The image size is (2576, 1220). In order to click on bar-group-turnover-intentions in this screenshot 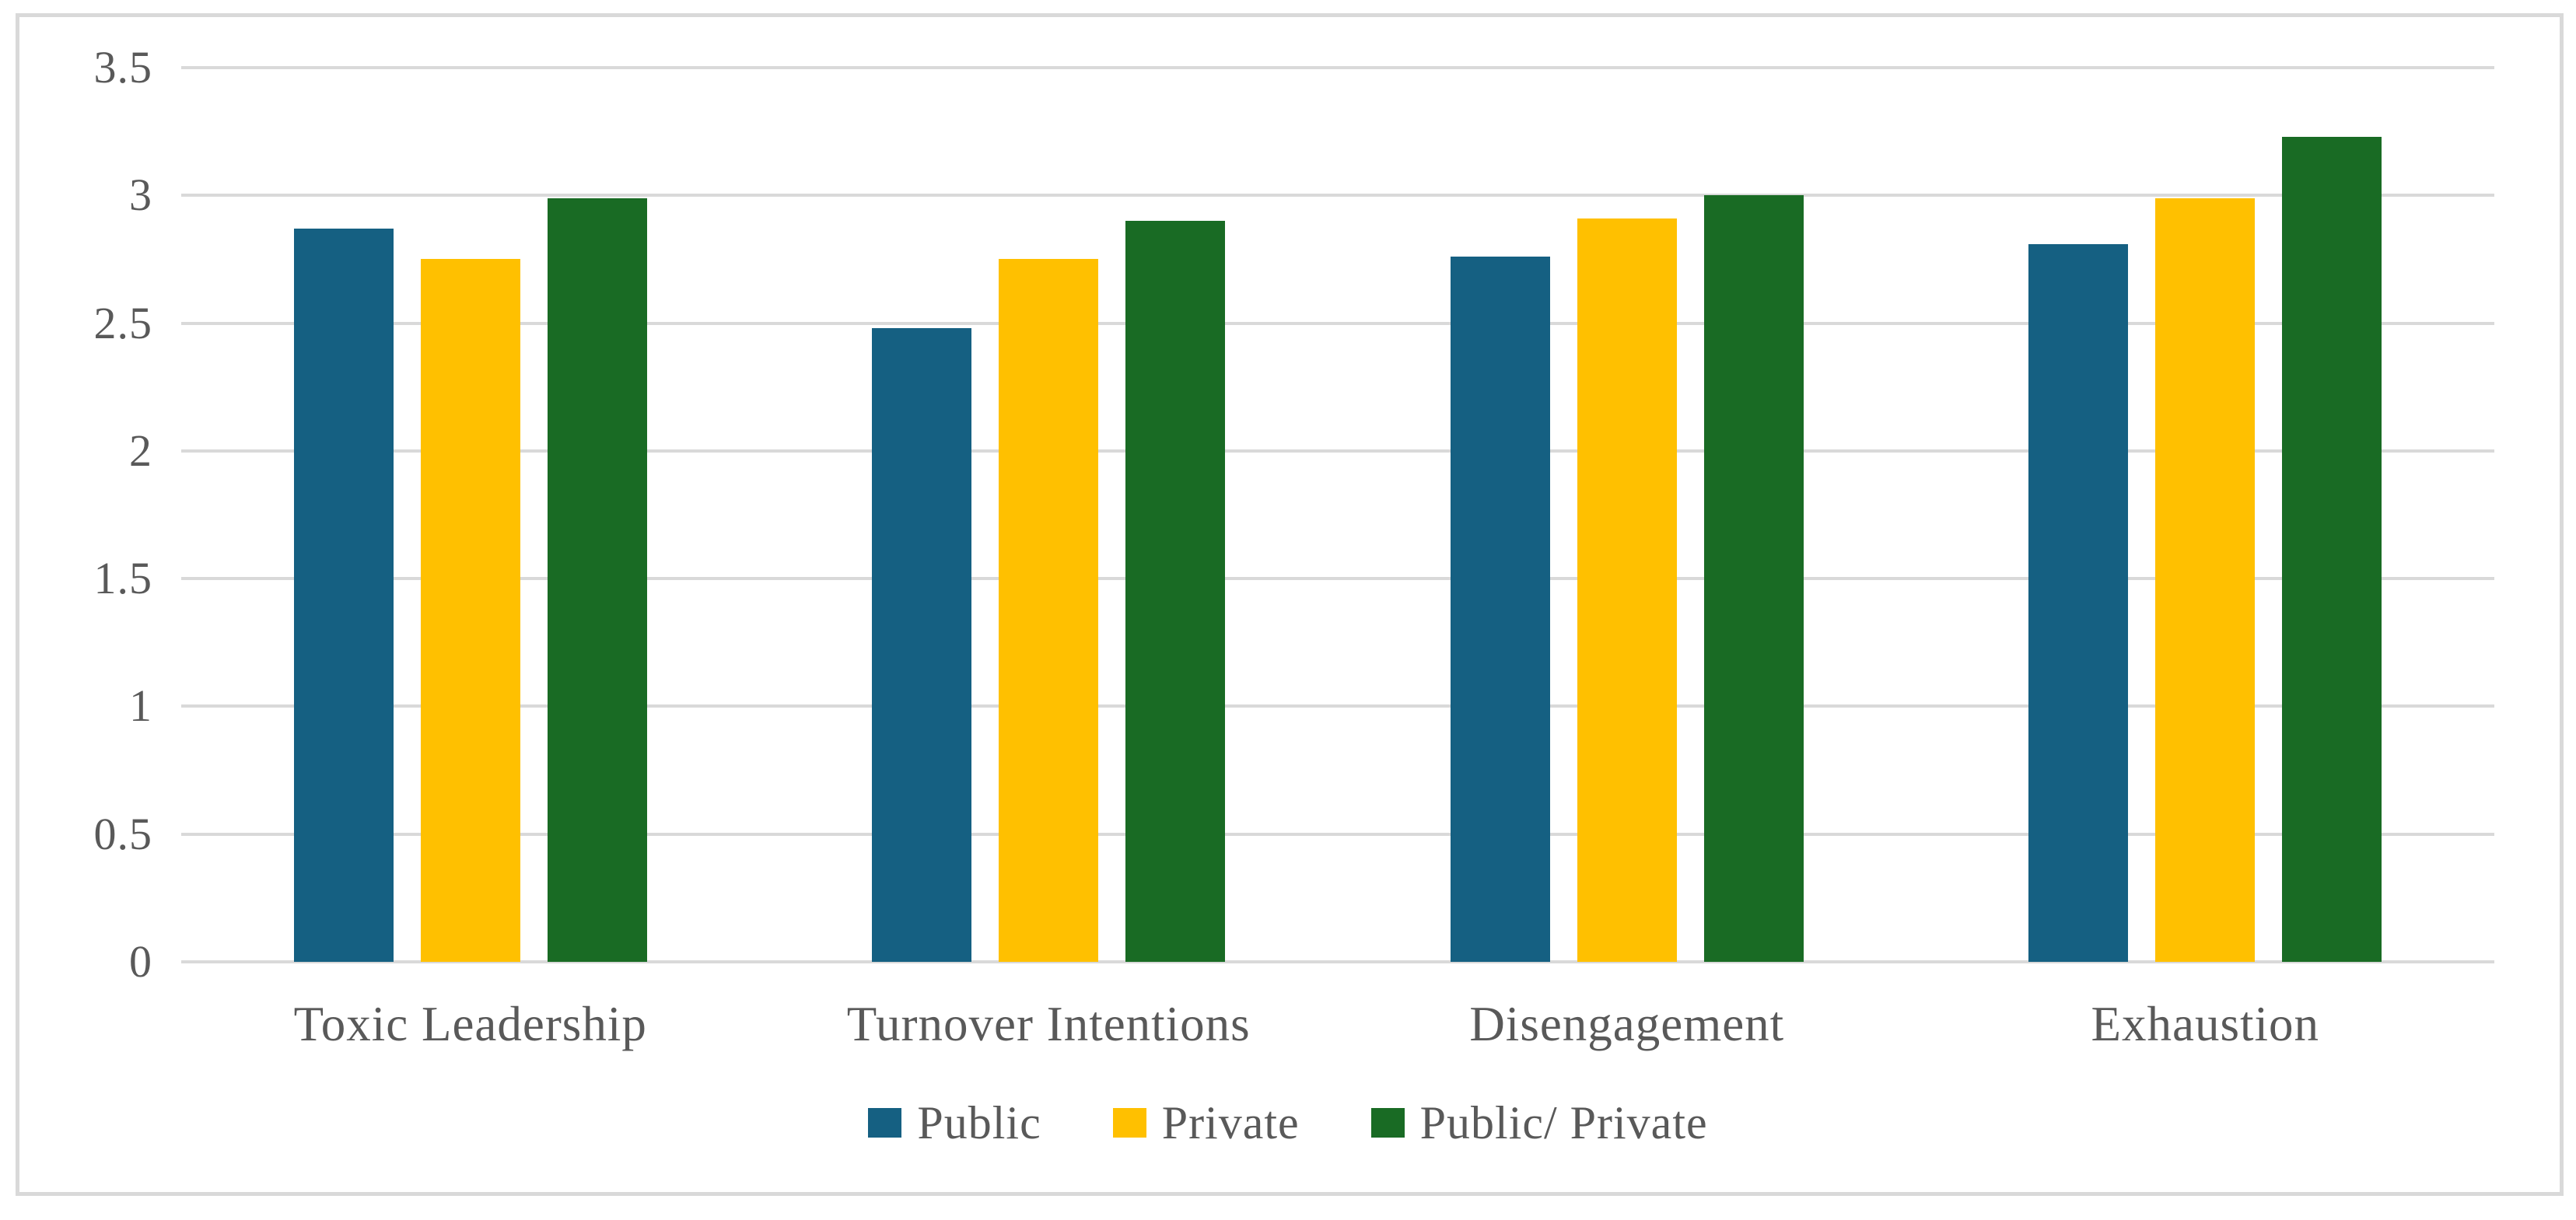, I will do `click(1049, 591)`.